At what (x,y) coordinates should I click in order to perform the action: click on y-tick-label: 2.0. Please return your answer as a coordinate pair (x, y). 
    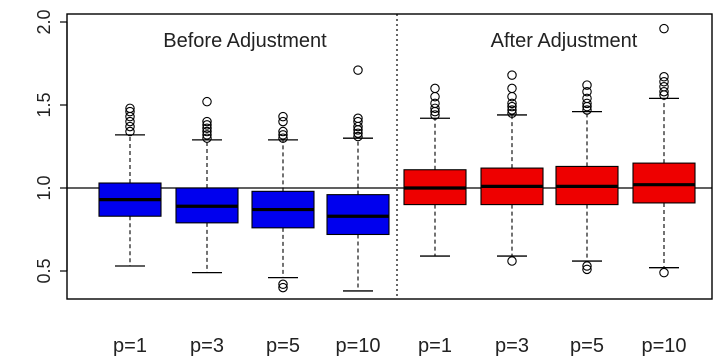
    Looking at the image, I should click on (44, 21).